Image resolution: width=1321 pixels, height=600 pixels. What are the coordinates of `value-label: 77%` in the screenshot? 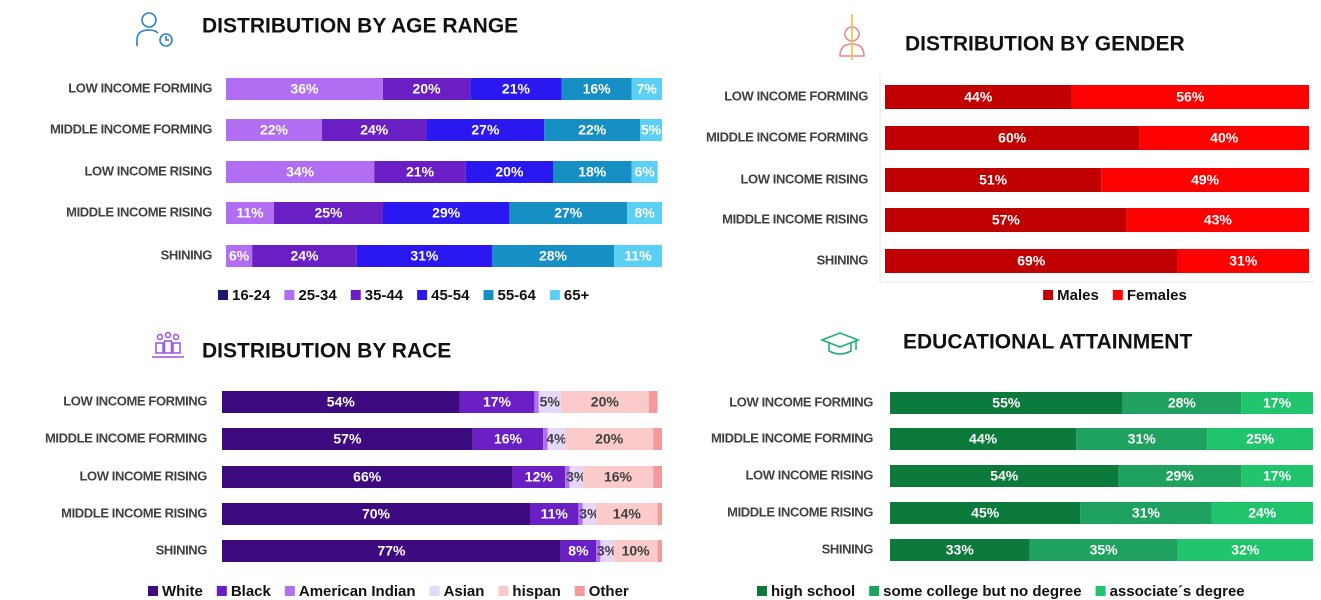 It's located at (391, 551).